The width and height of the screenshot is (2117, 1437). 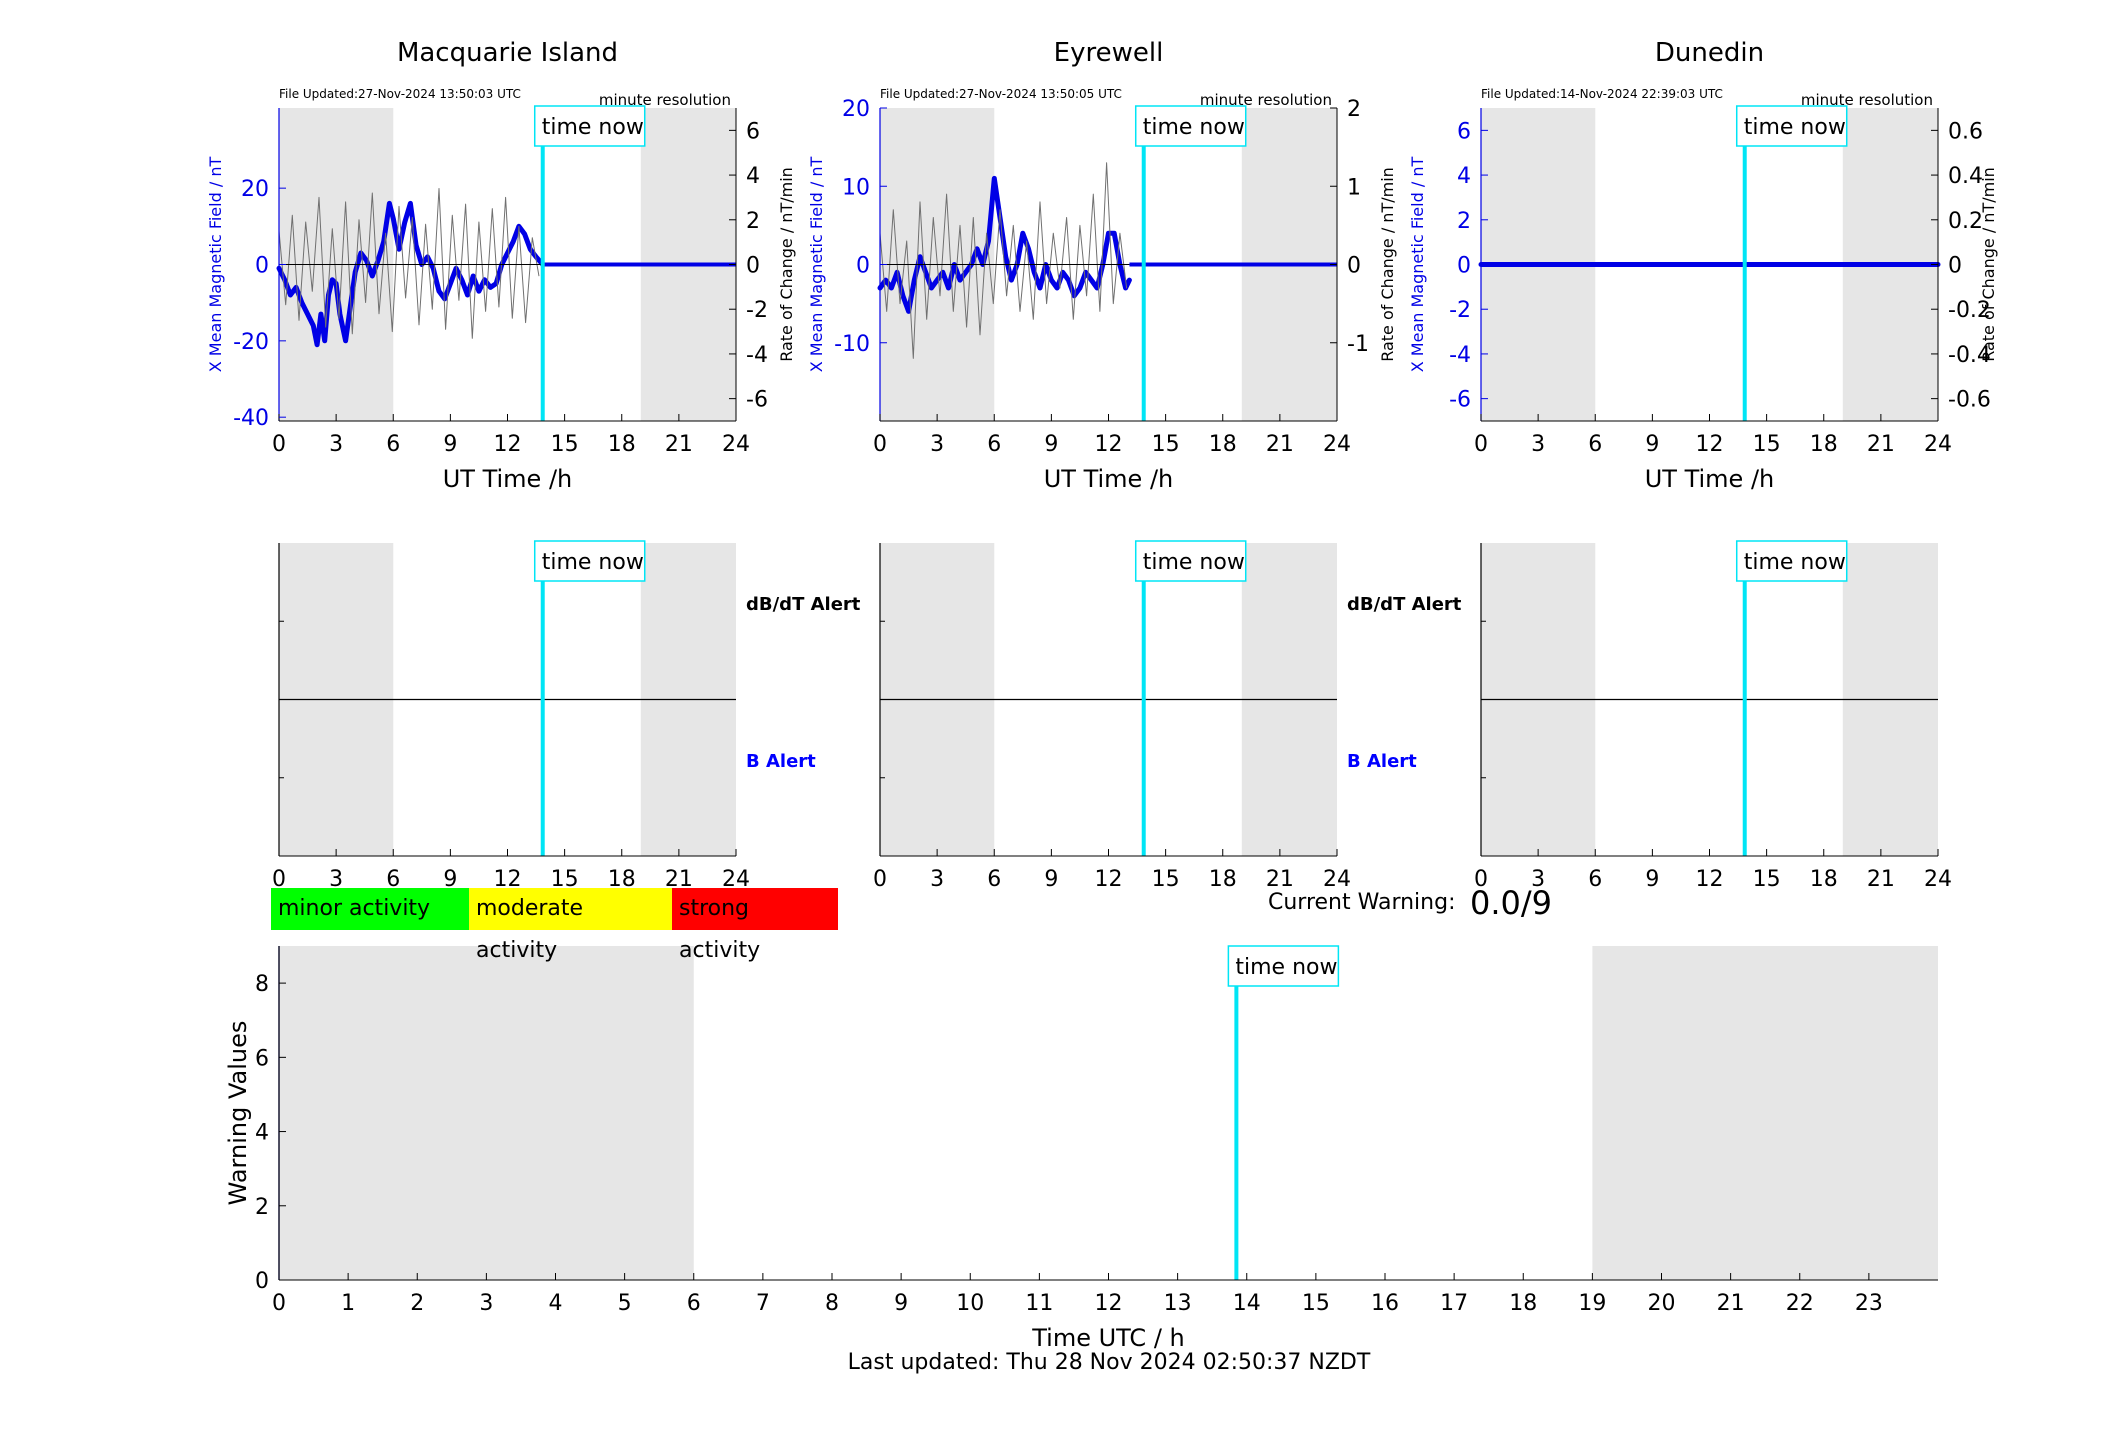 I want to click on right-y-tick-label: -0.2, so click(x=1969, y=310).